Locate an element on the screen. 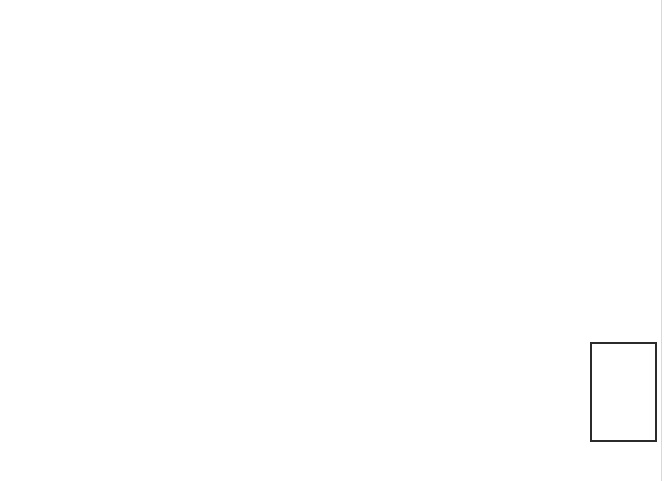 The width and height of the screenshot is (669, 481). legend is located at coordinates (623, 392).